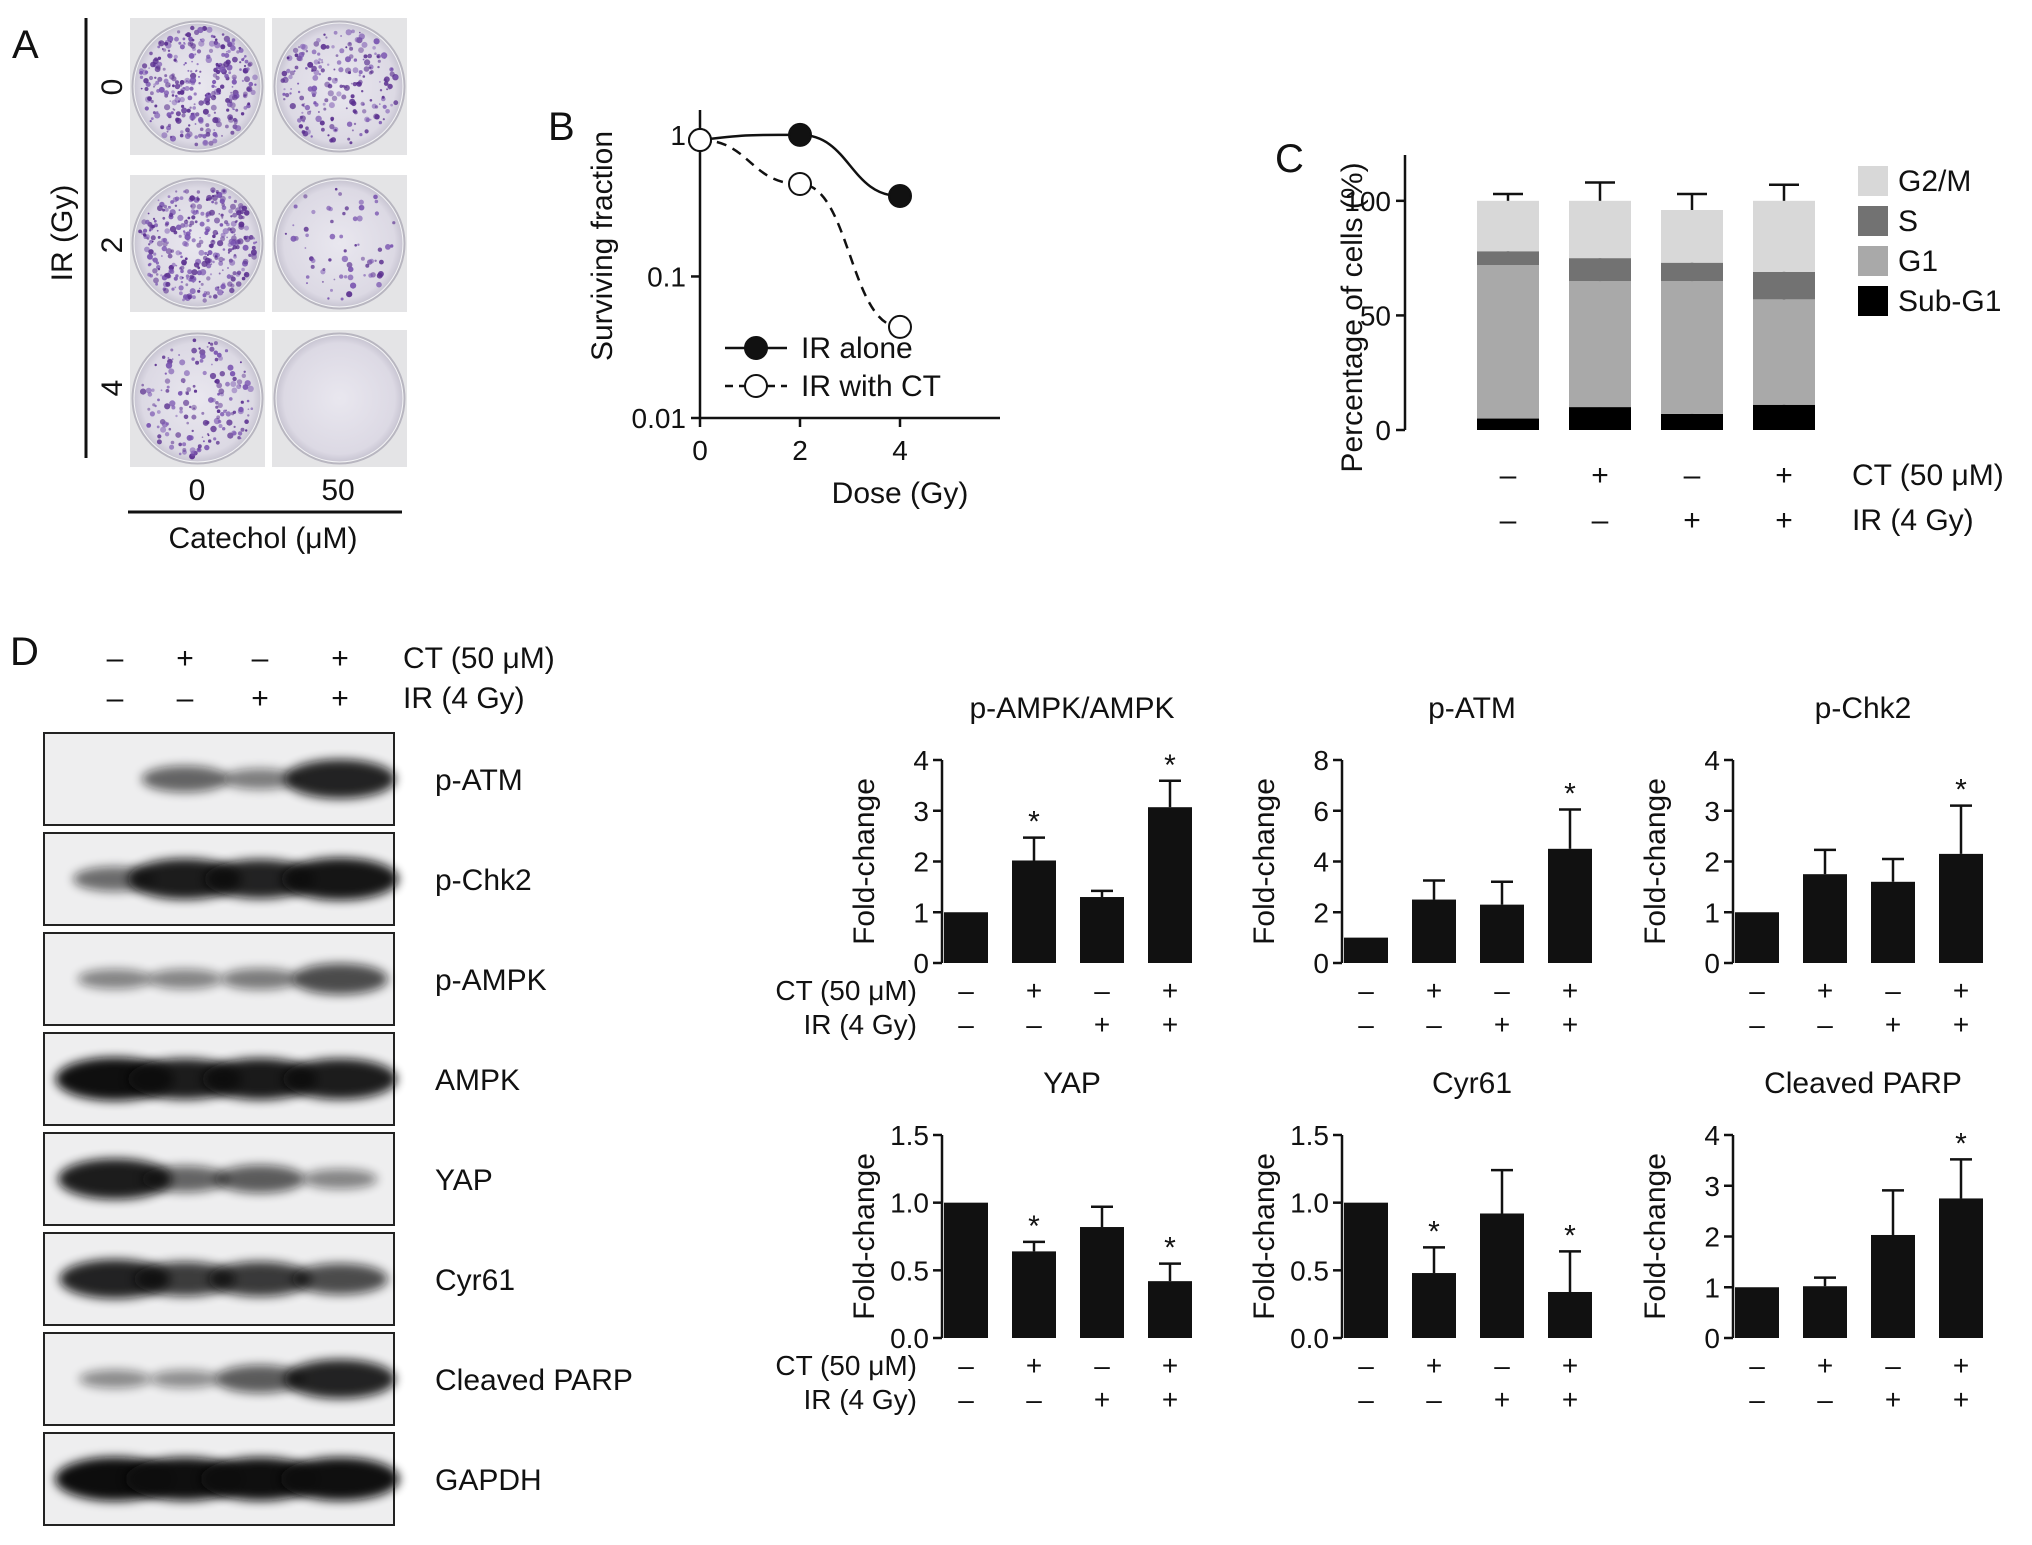  I want to click on blot-label: Cyr61, so click(475, 1280).